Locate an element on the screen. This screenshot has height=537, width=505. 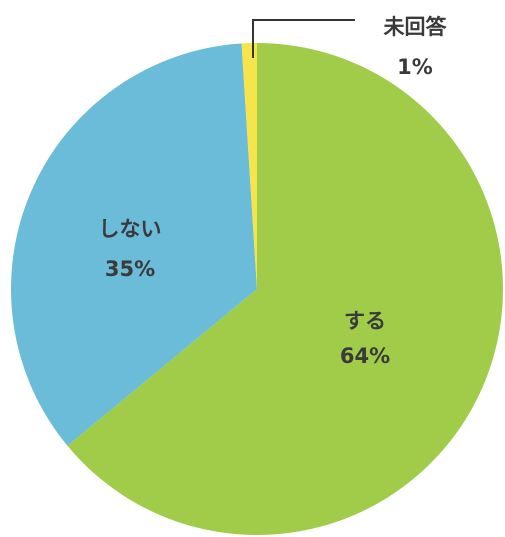
pie-slice is located at coordinates (249, 166).